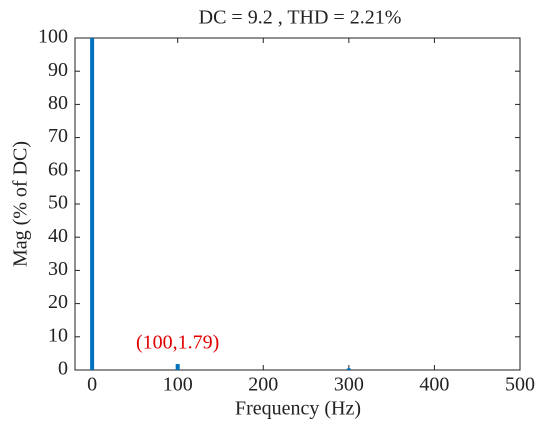  I want to click on y-tick-label: 20, so click(58, 302).